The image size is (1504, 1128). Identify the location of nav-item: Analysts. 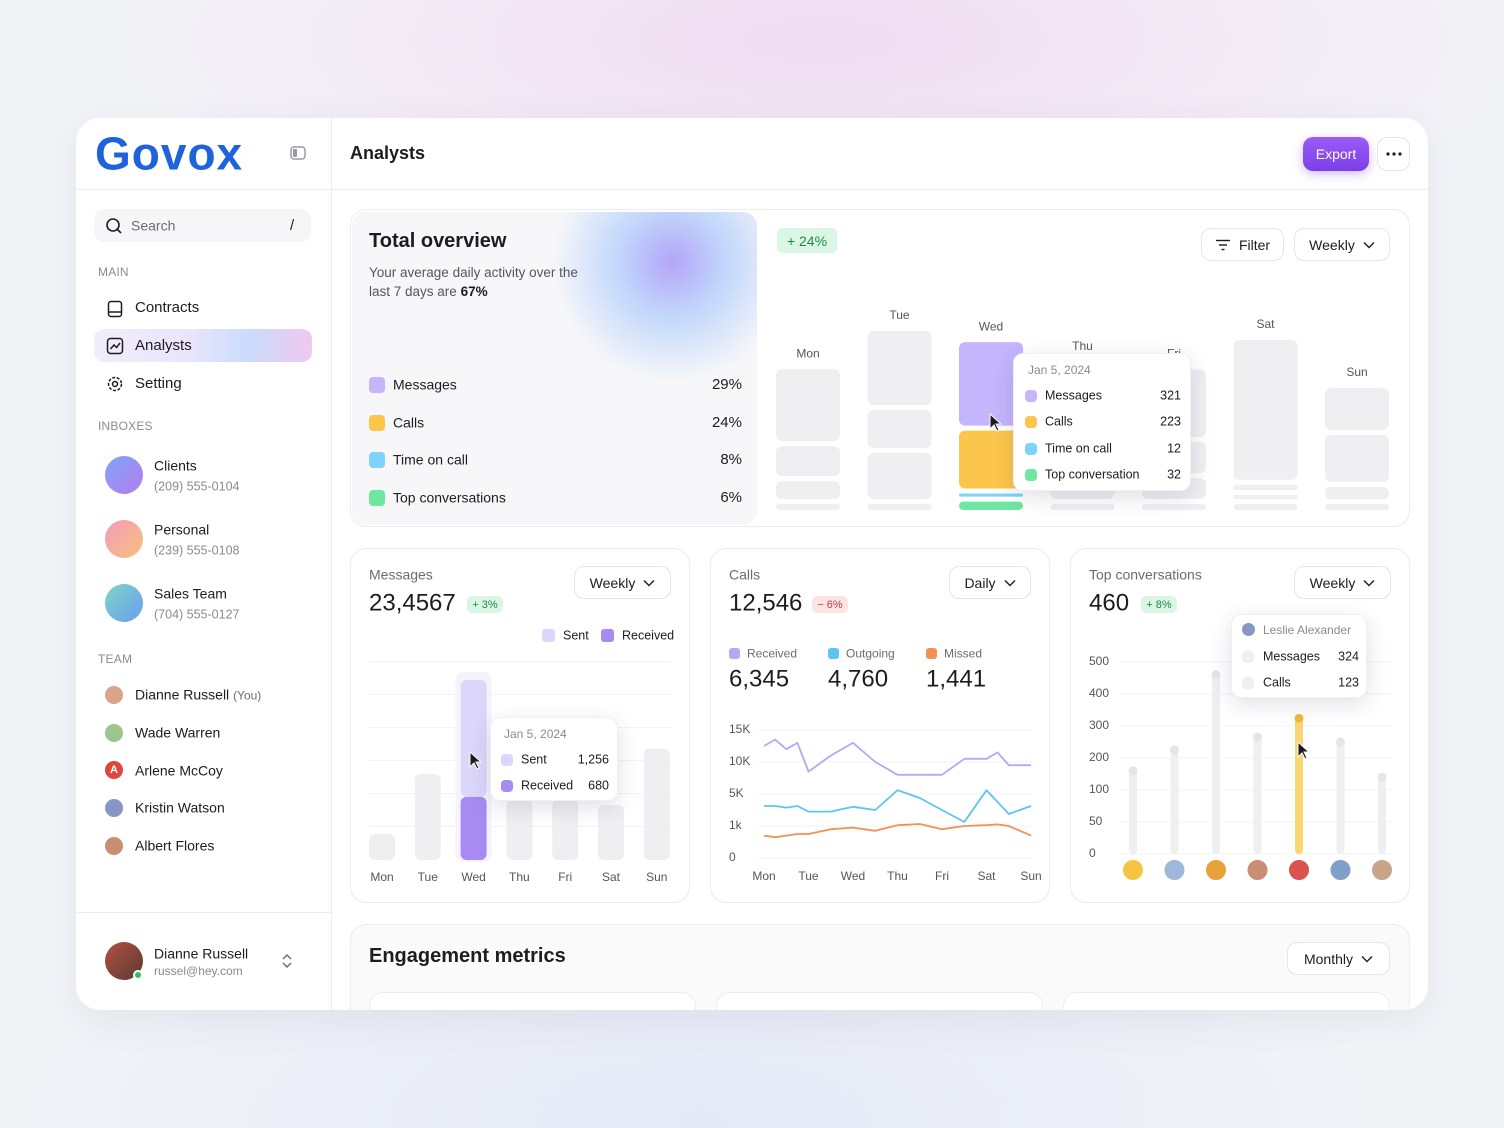
(163, 345).